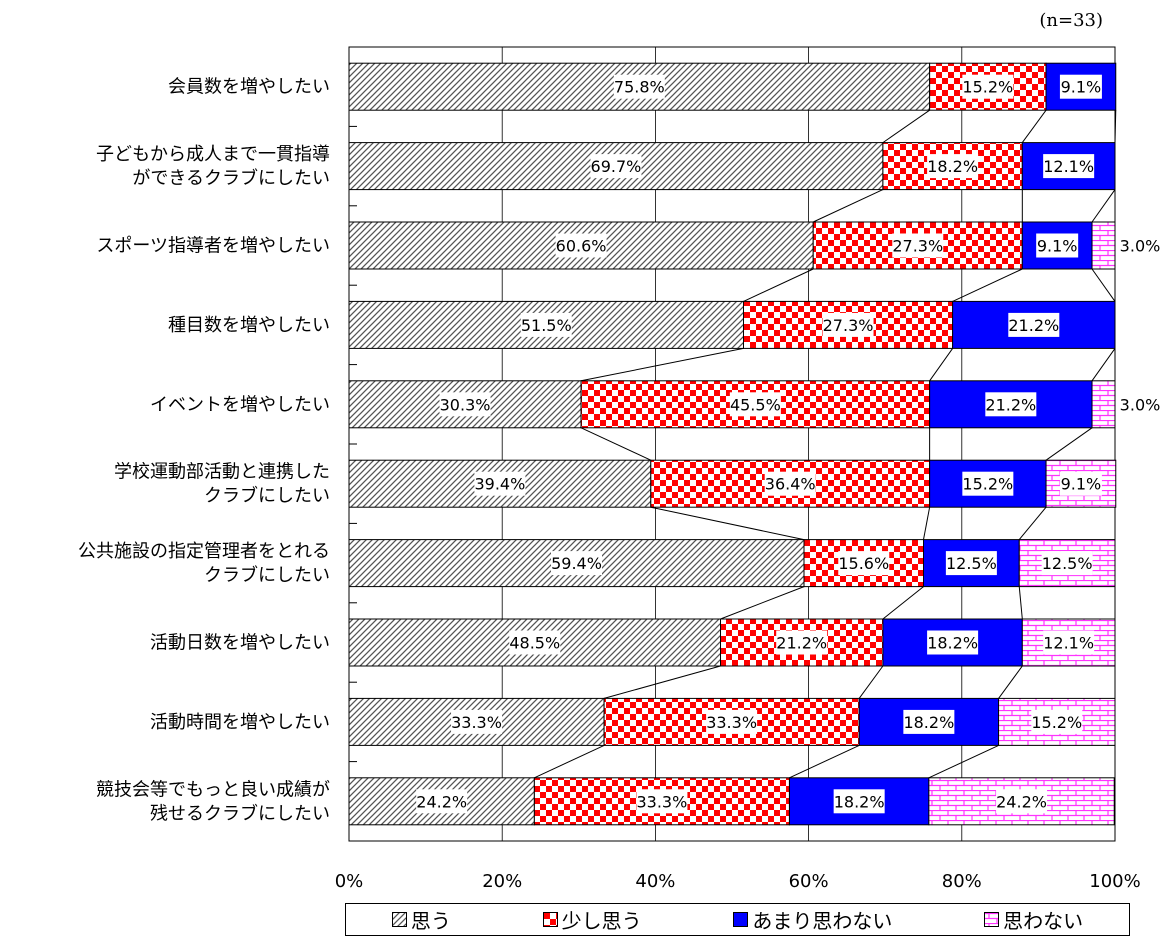 This screenshot has height=941, width=1173. I want to click on x-tick-label: 40%, so click(655, 881).